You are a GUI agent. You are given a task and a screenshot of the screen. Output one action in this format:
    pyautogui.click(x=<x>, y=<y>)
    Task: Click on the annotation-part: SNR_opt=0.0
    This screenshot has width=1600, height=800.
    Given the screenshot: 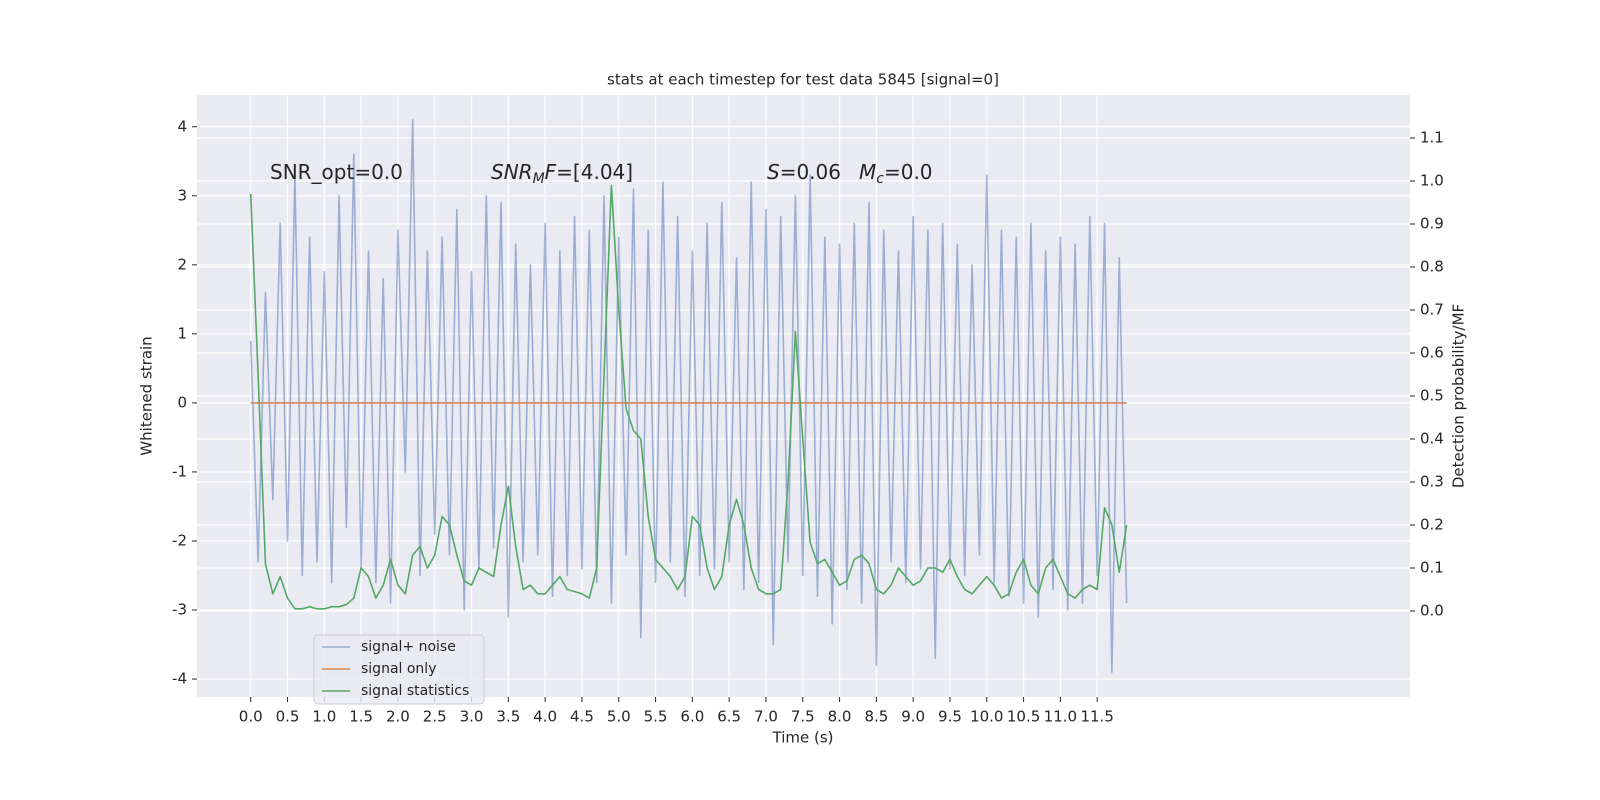 What is the action you would take?
    pyautogui.click(x=336, y=172)
    